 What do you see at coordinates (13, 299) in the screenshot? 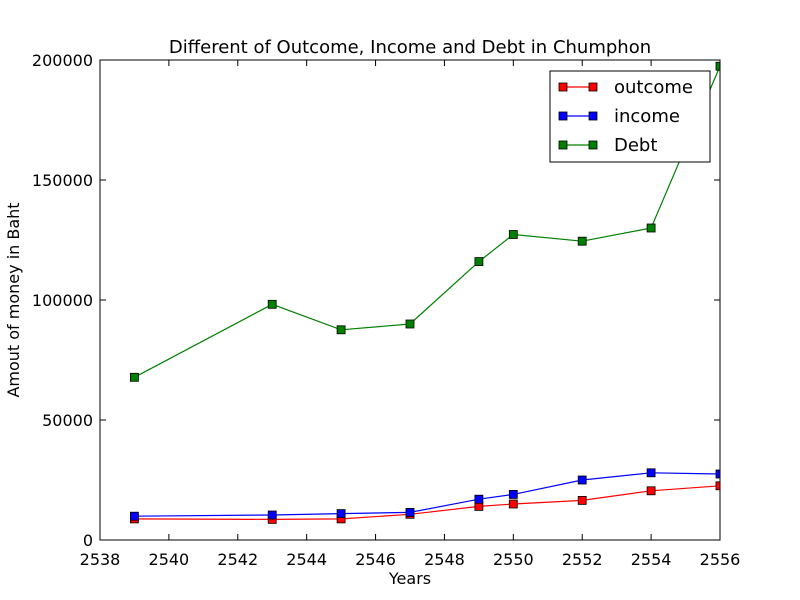
I see `y-axis-label: Amout of money in Baht` at bounding box center [13, 299].